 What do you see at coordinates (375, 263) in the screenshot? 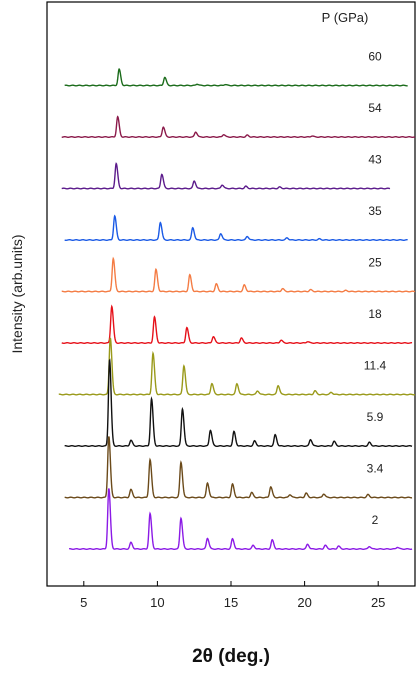
I see `pressure-label-25: 25` at bounding box center [375, 263].